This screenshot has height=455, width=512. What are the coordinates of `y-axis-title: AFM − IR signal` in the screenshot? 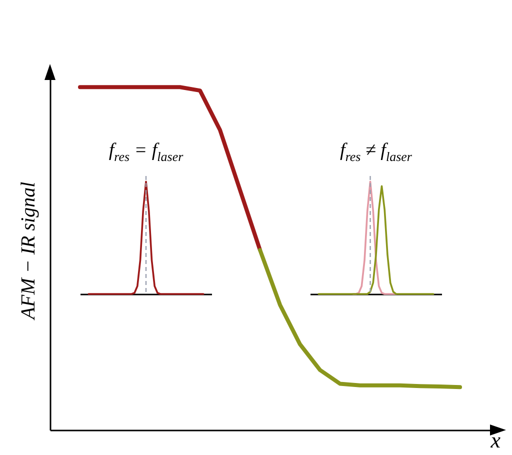 It's located at (29, 251).